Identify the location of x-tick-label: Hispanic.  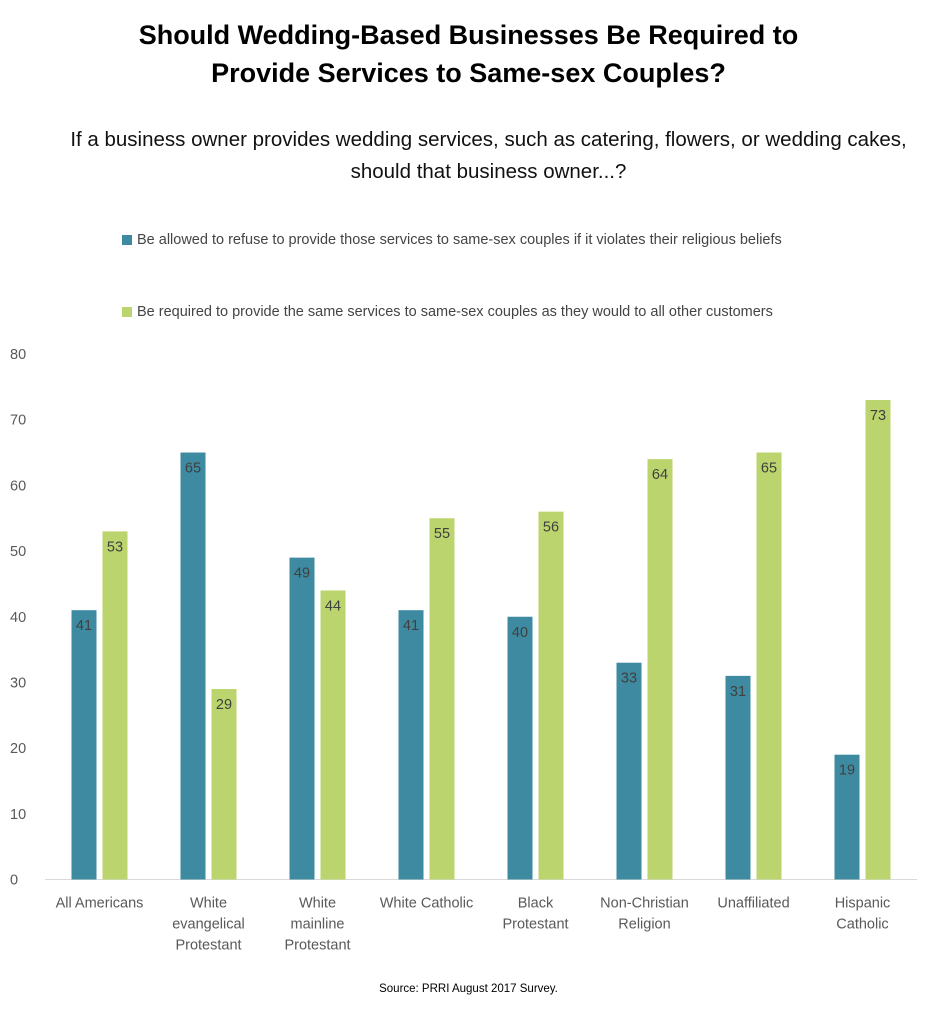
(863, 904).